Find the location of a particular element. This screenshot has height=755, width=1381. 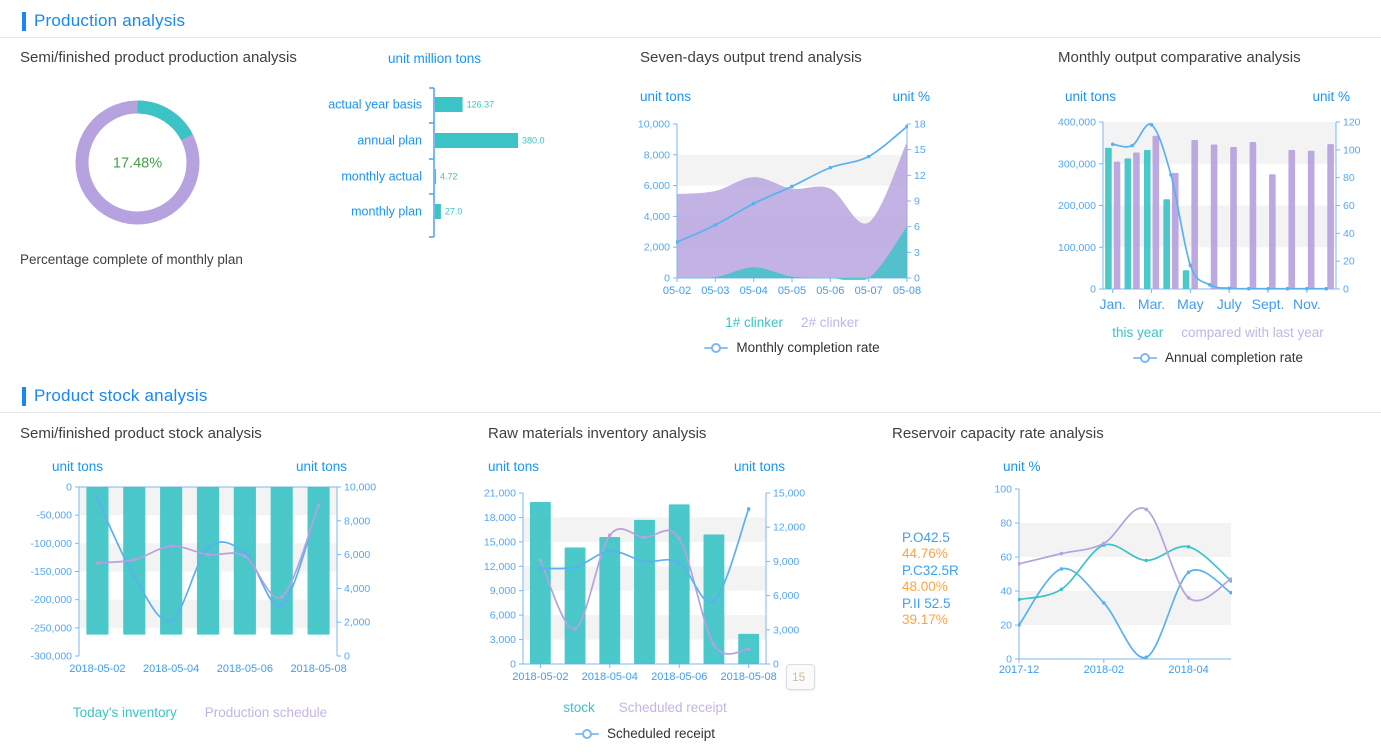

svg-text: 05-02 is located at coordinates (677, 291).